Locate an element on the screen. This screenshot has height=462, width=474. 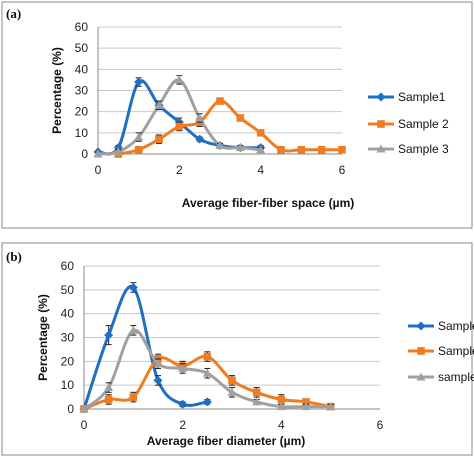
legend-label: Sample1 is located at coordinates (422, 97).